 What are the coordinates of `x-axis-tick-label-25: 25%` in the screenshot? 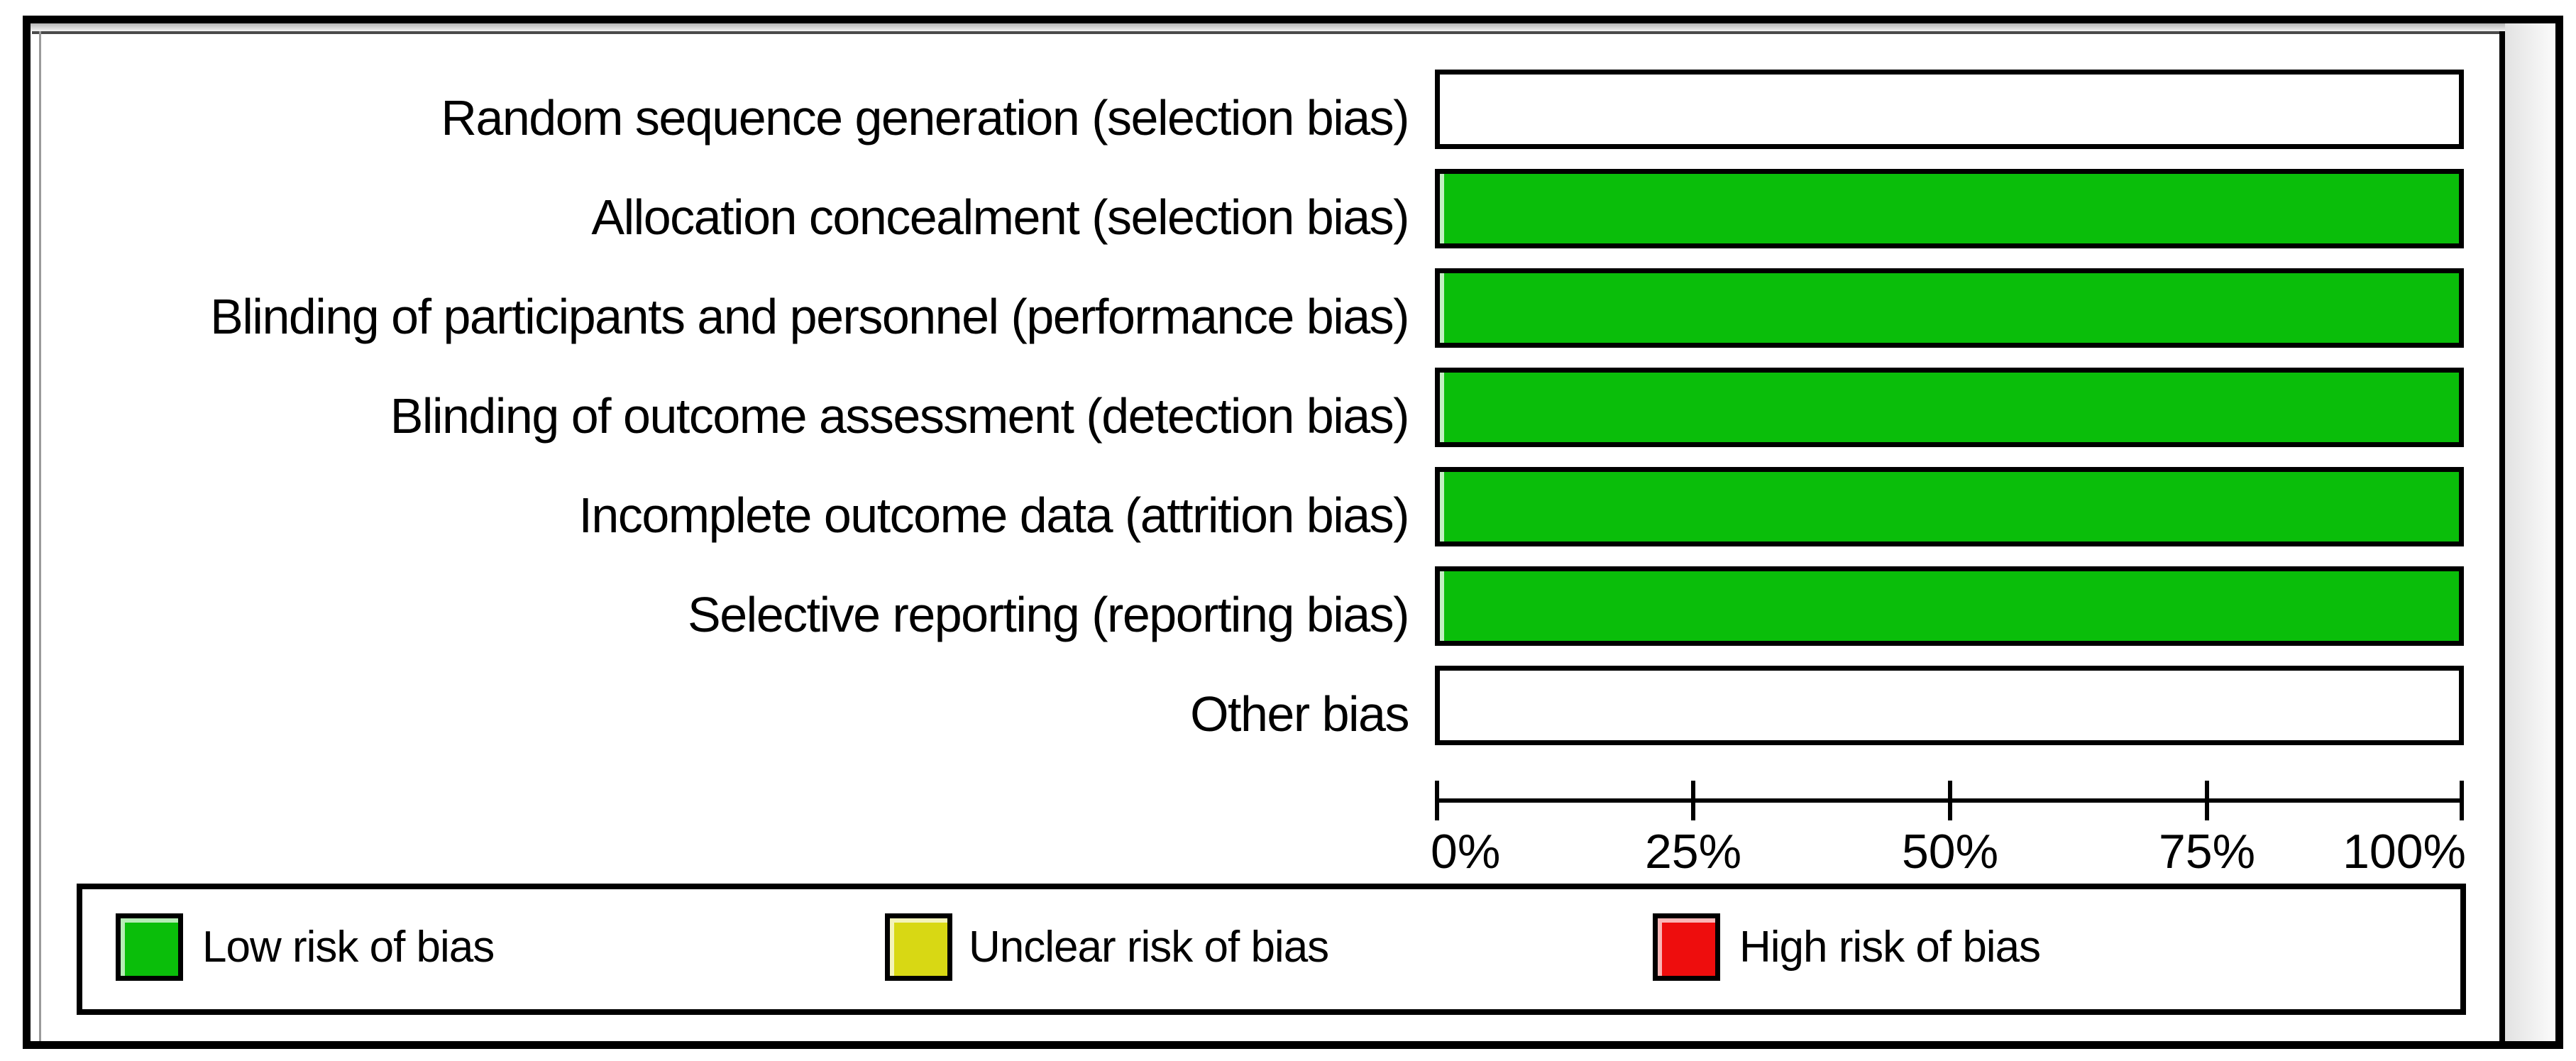 It's located at (1693, 852).